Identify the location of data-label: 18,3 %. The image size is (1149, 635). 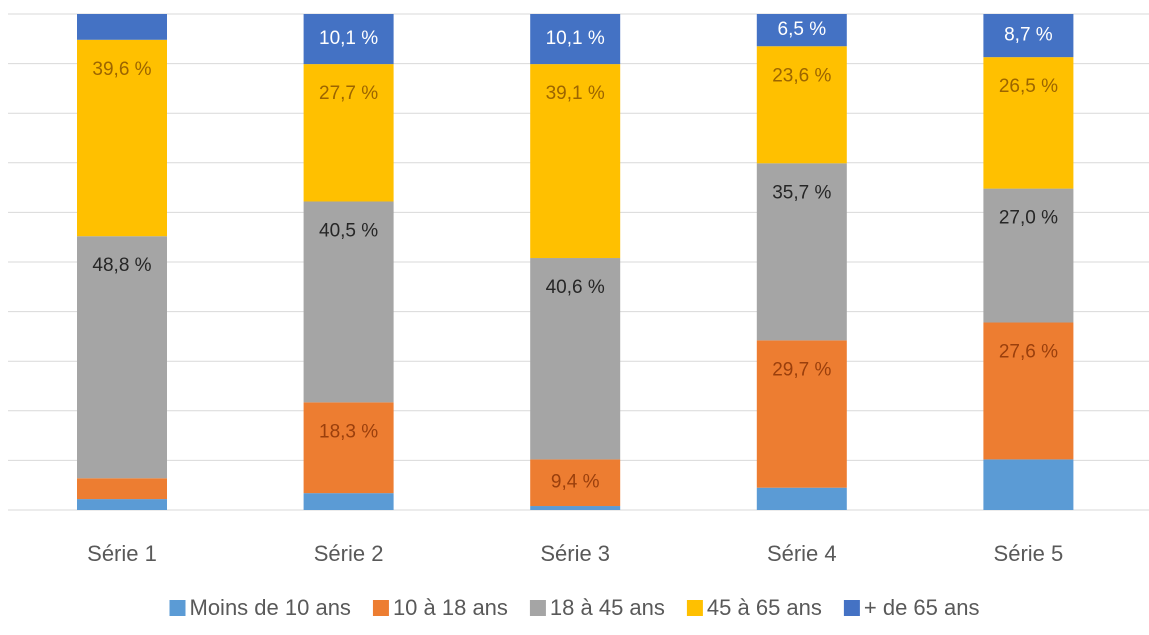
(348, 431).